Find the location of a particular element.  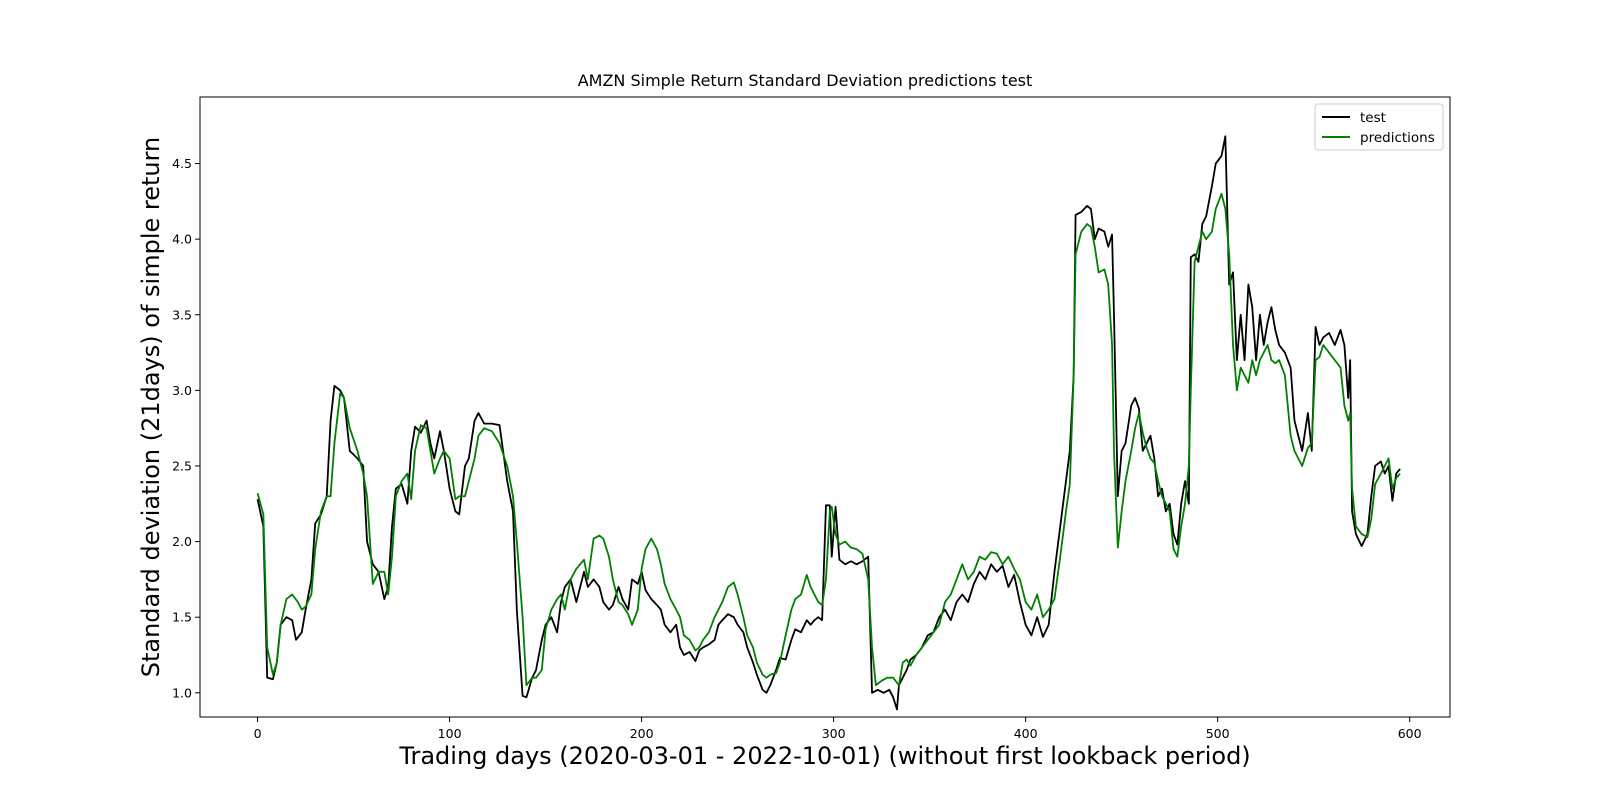

legend: test predictions is located at coordinates (1379, 127).